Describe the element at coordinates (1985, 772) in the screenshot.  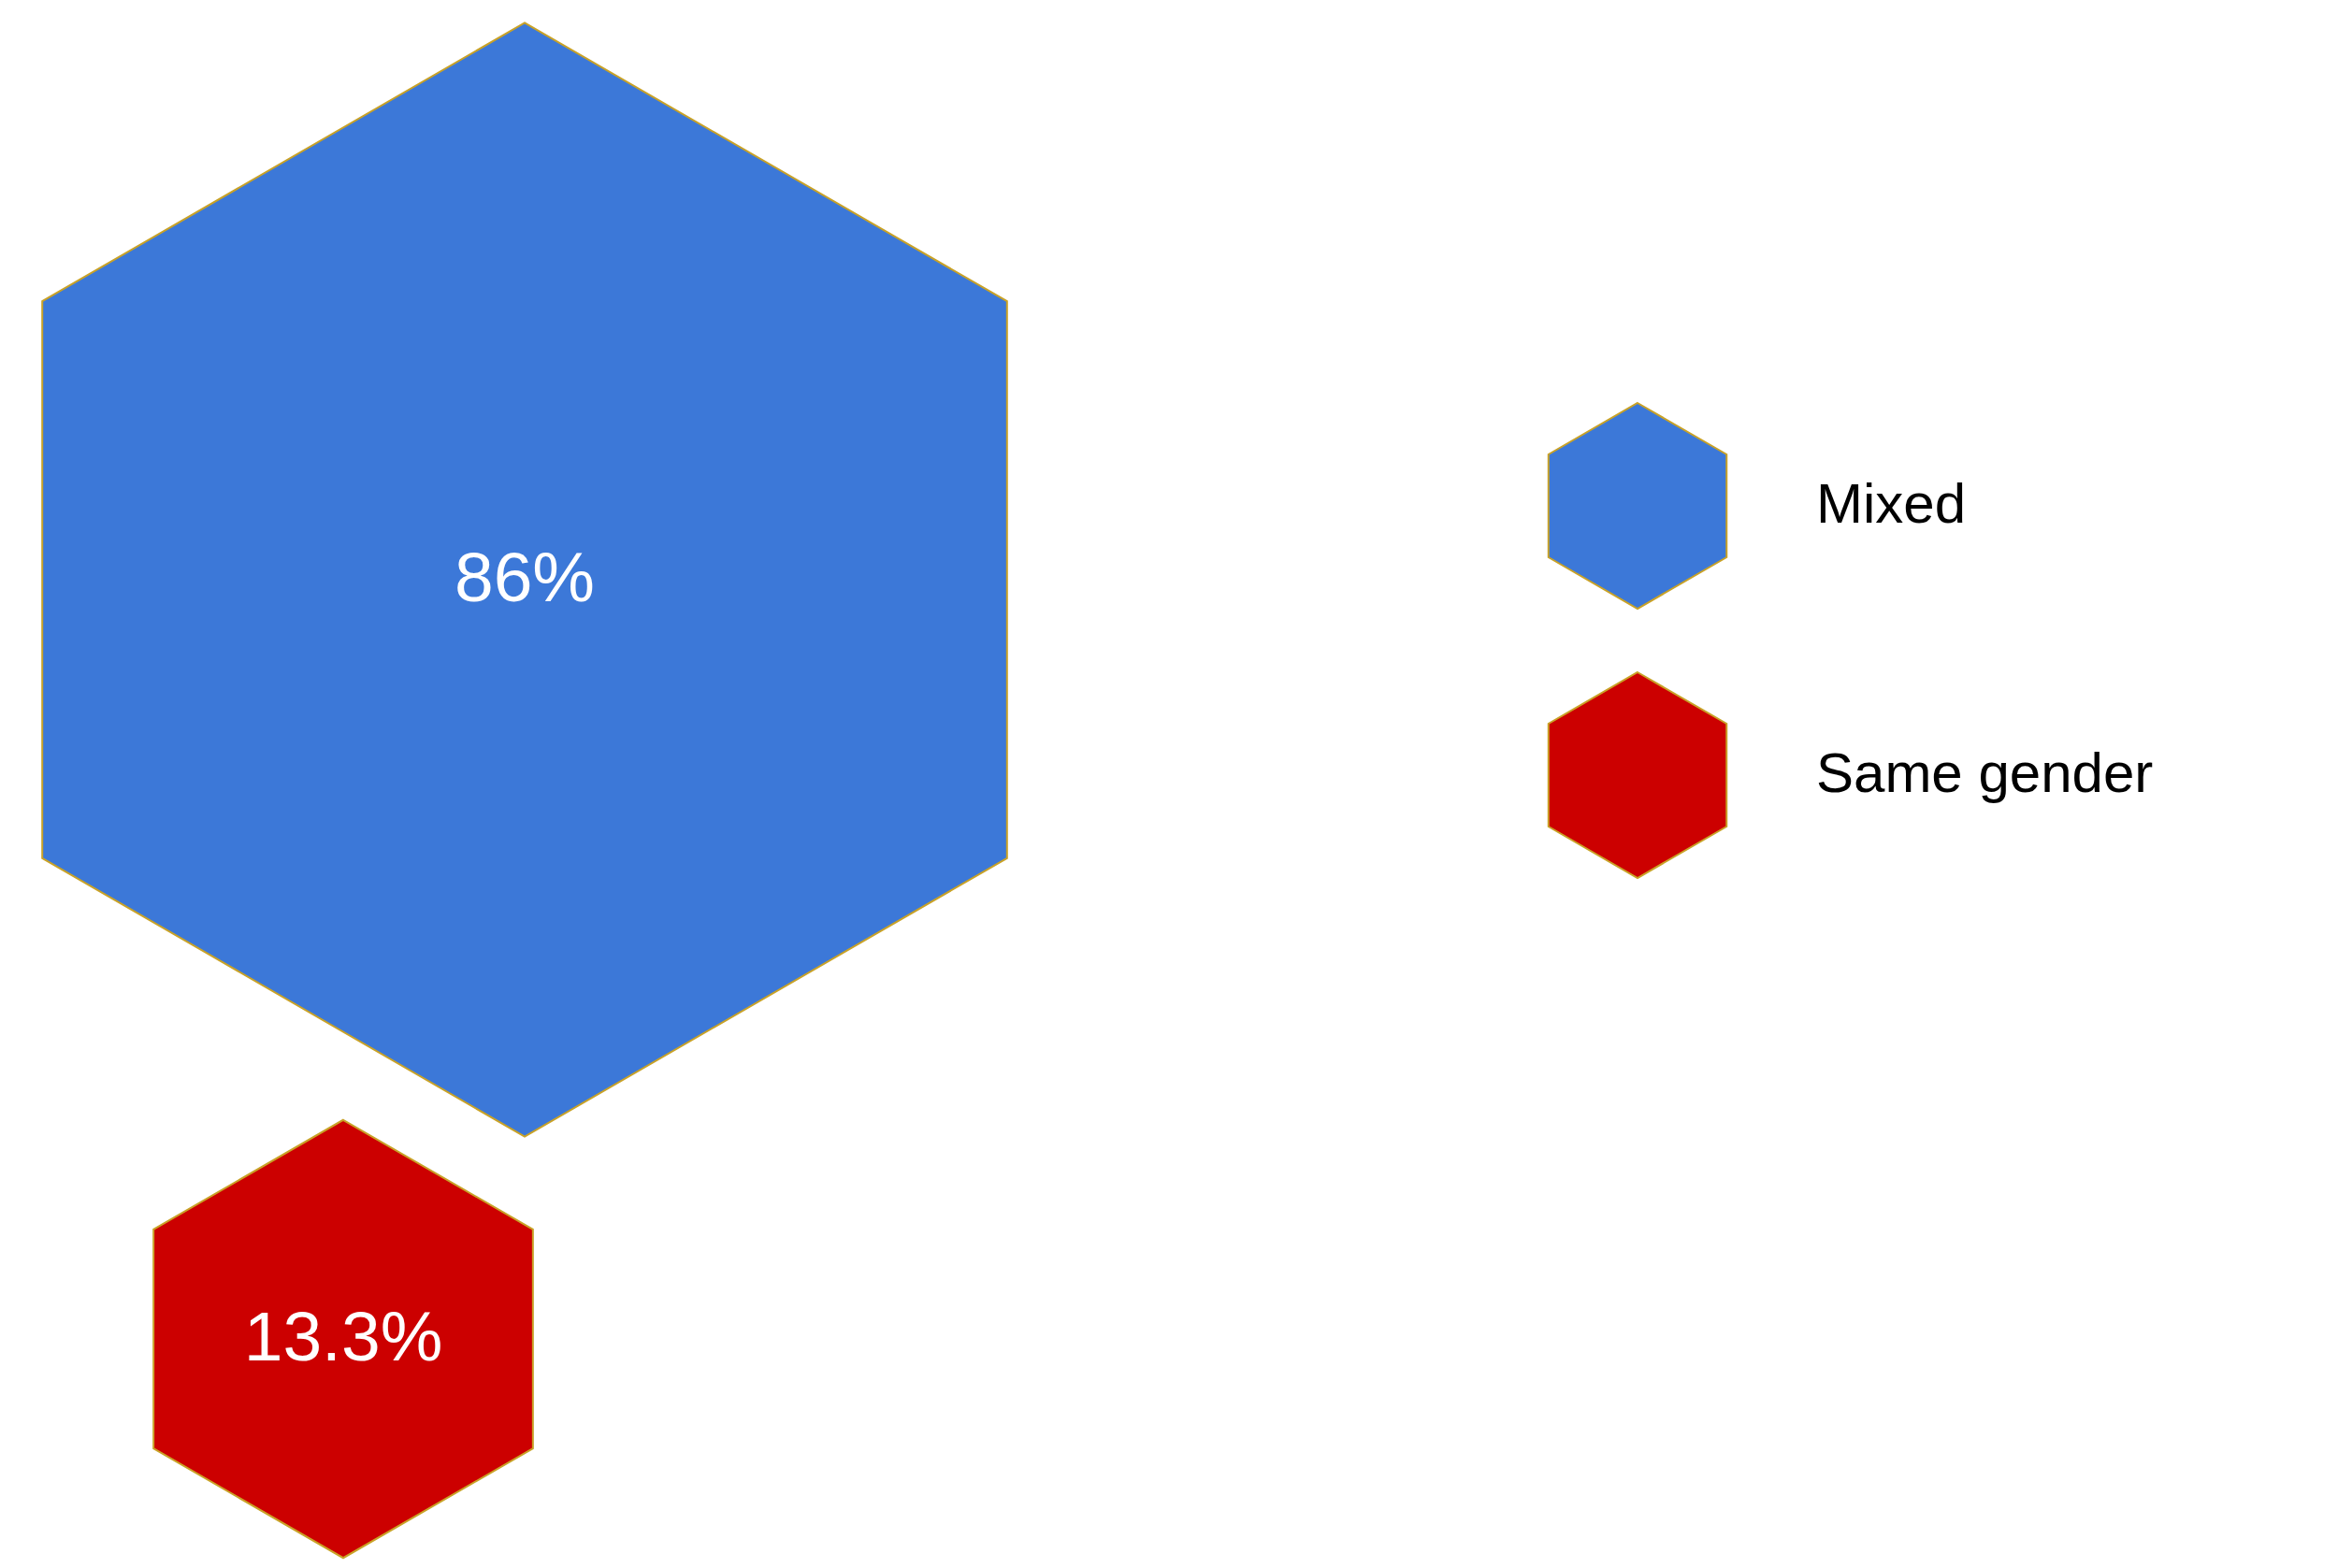
I see `category-label: Same gender` at that location.